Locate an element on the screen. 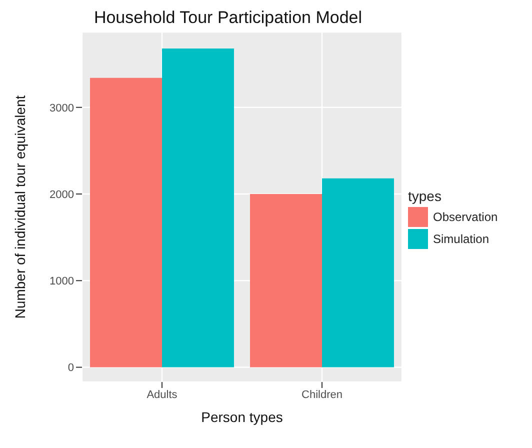  y-axis-title: Number of individual tour equivalent is located at coordinates (20, 207).